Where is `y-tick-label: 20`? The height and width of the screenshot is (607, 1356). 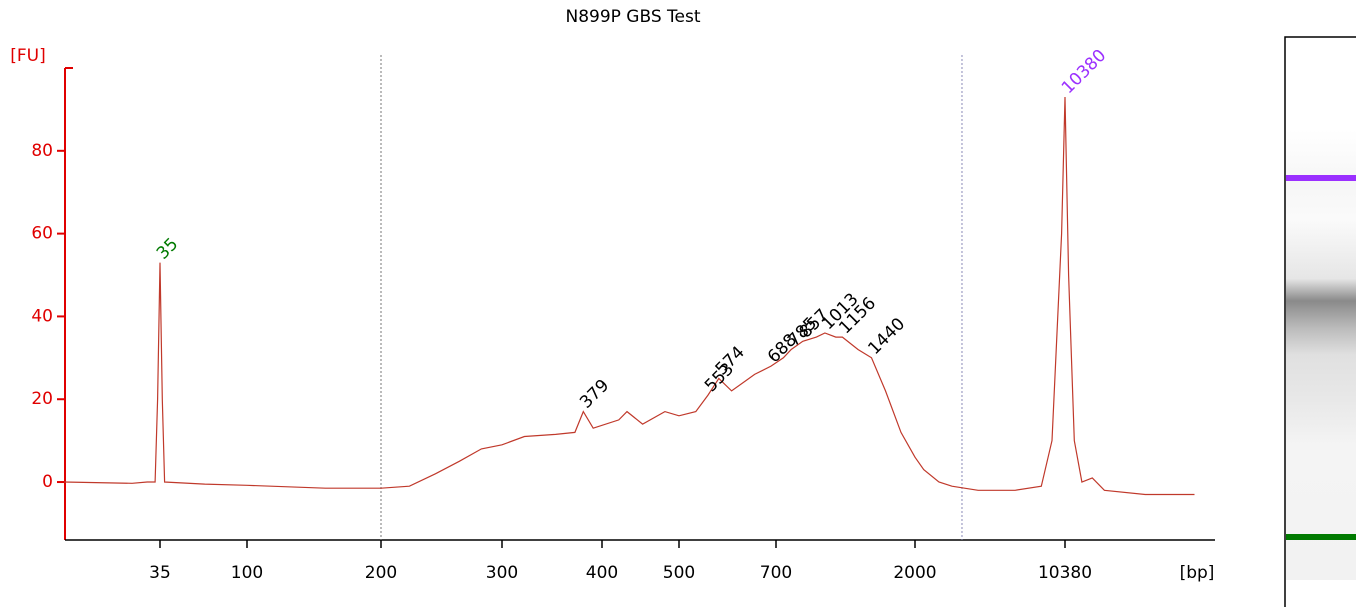 y-tick-label: 20 is located at coordinates (42, 399).